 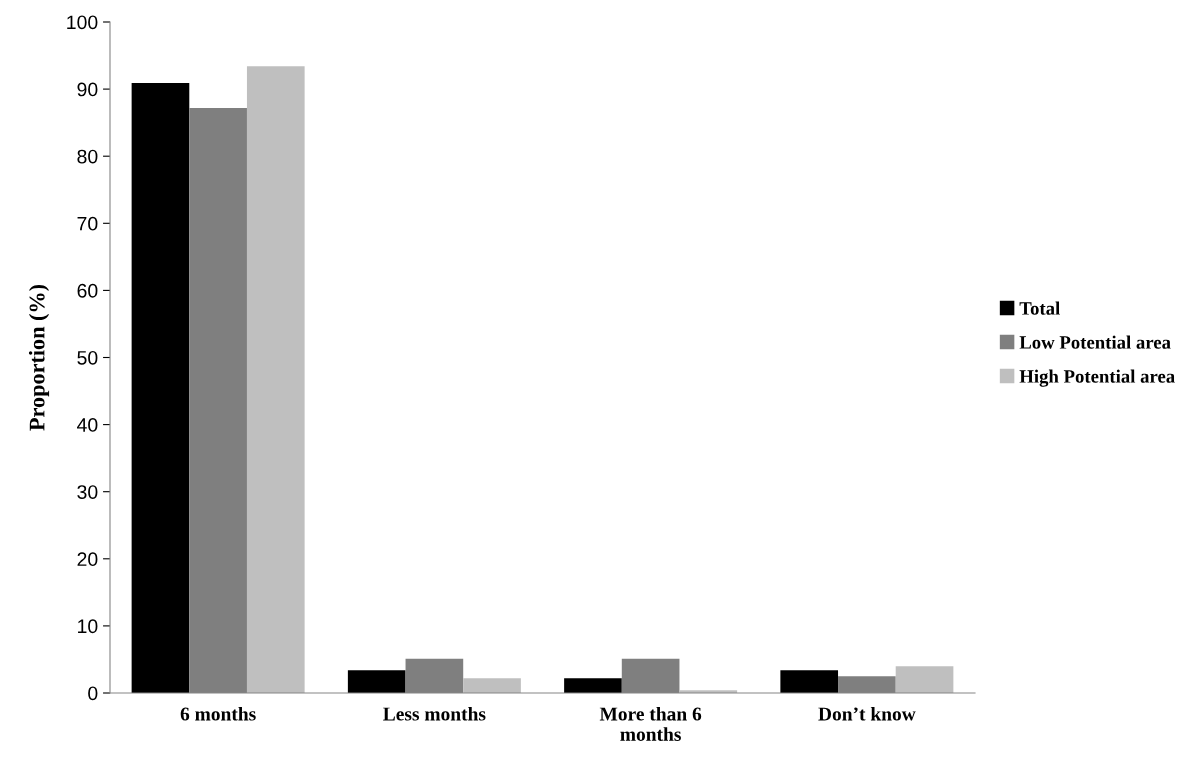 What do you see at coordinates (1039, 308) in the screenshot?
I see `legend-label: Total` at bounding box center [1039, 308].